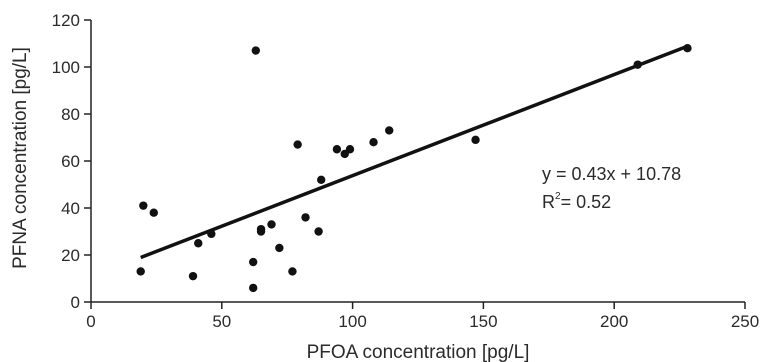 The height and width of the screenshot is (362, 774). What do you see at coordinates (614, 321) in the screenshot?
I see `x-tick-label: 200` at bounding box center [614, 321].